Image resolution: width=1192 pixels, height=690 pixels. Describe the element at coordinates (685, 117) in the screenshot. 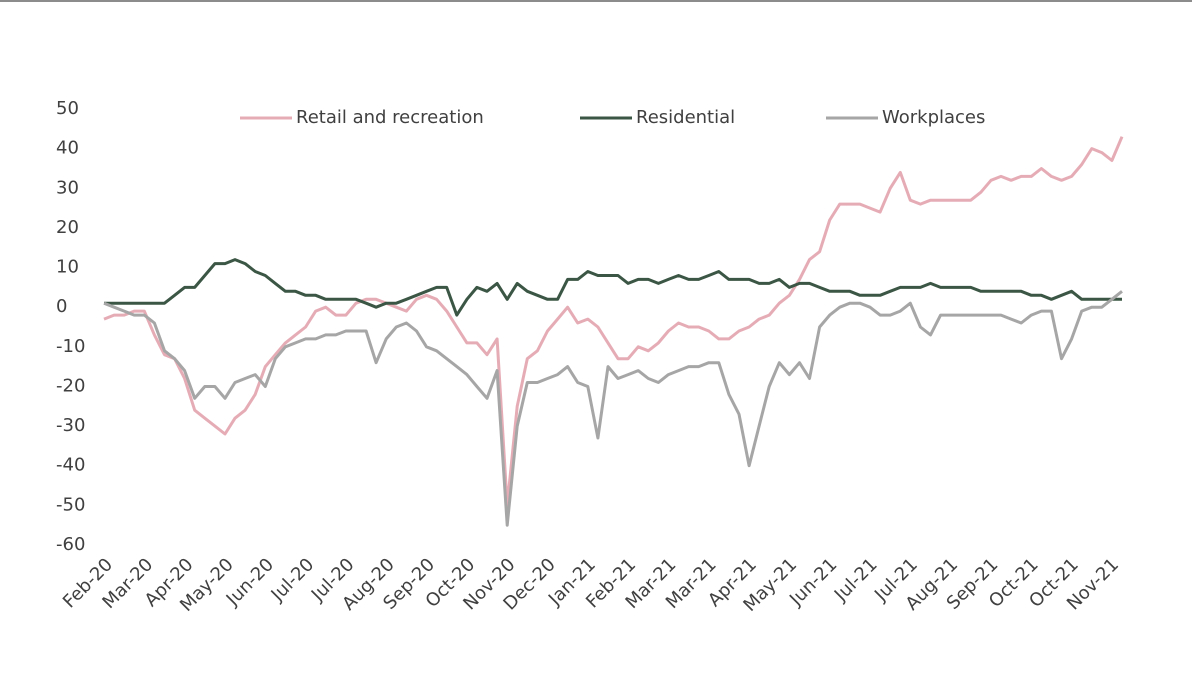

I see `legend-label: Residential` at that location.